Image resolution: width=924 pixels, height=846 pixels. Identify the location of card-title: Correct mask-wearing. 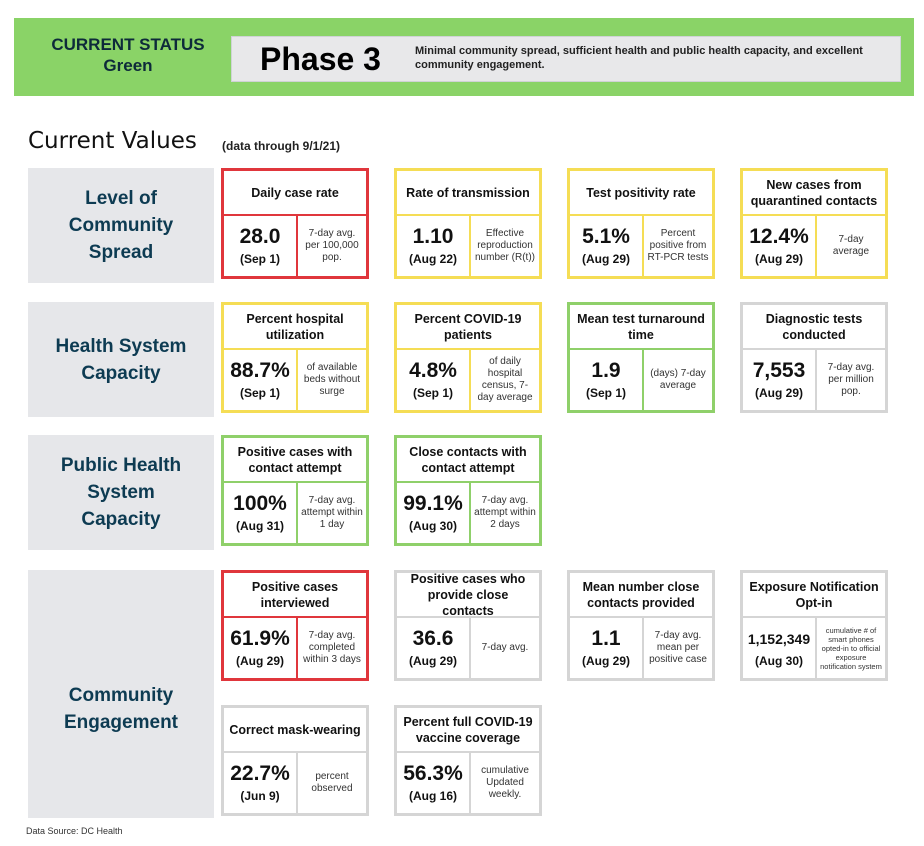
(295, 730).